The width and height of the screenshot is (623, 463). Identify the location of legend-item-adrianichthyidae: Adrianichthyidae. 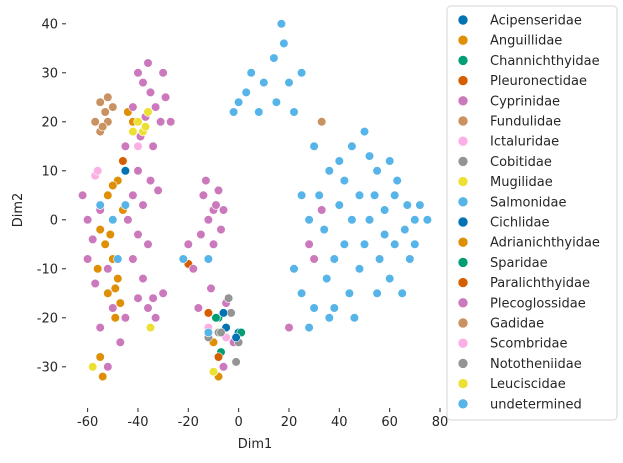
(528, 243).